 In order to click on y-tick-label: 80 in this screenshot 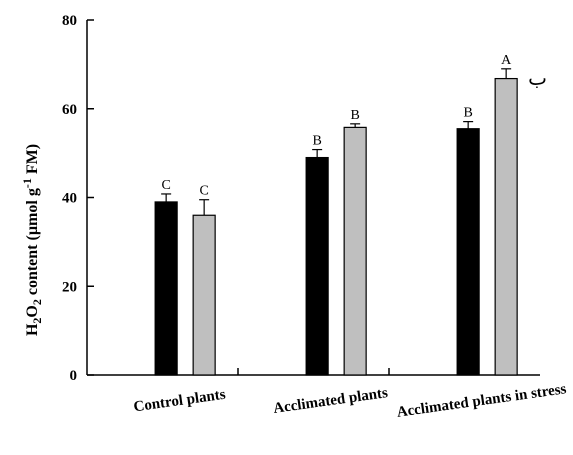, I will do `click(69, 21)`.